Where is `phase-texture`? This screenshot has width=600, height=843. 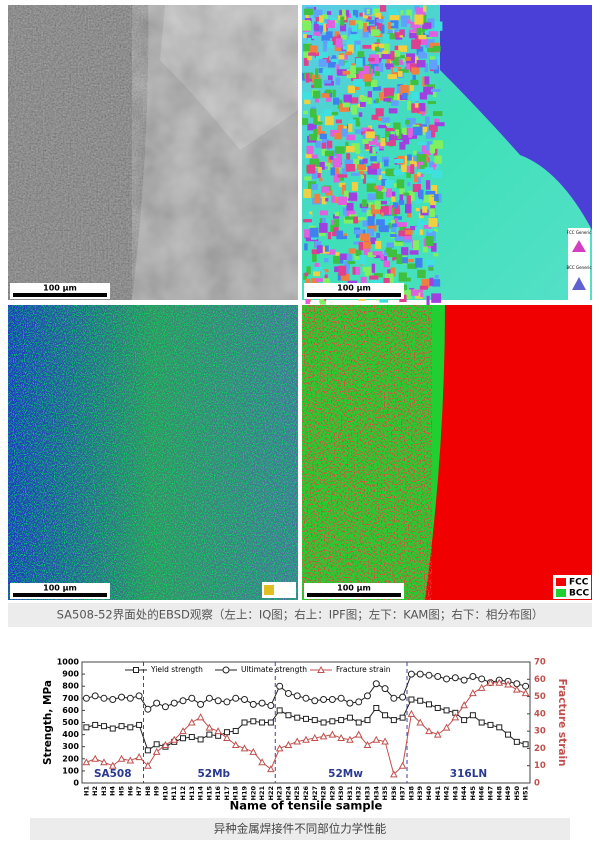 phase-texture is located at coordinates (367, 452).